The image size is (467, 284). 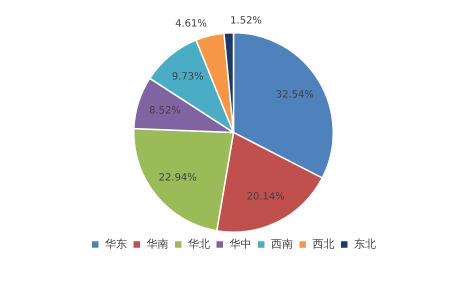 What do you see at coordinates (295, 95) in the screenshot?
I see `data-label: 32.54%` at bounding box center [295, 95].